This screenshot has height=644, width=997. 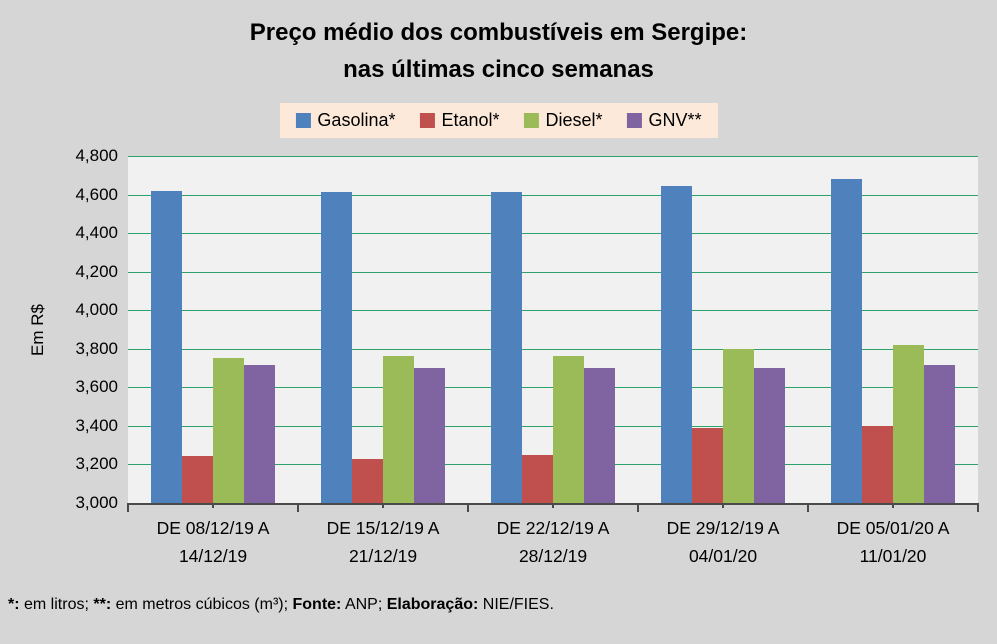 I want to click on y-axis-title: Em R$, so click(x=37, y=329).